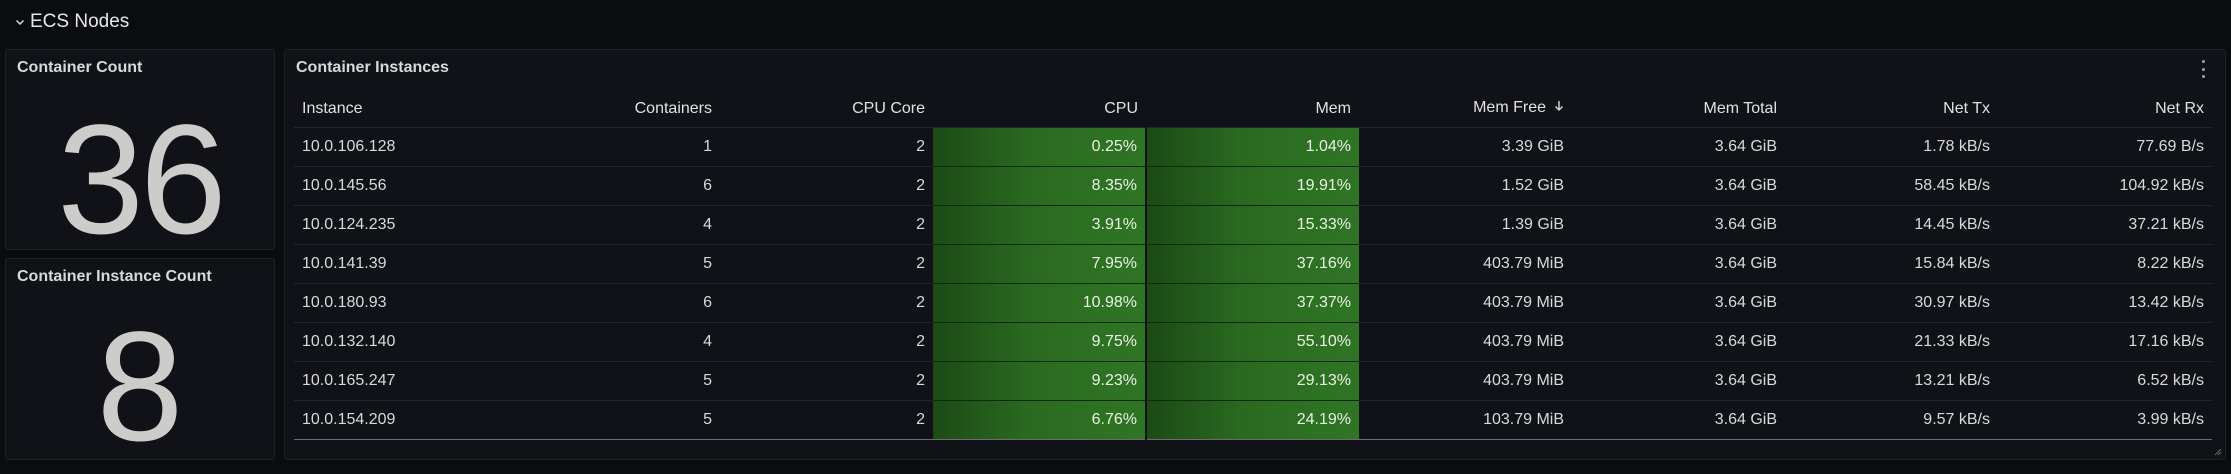  I want to click on table-cell-net-tx: 14.45 kB/s, so click(1891, 225).